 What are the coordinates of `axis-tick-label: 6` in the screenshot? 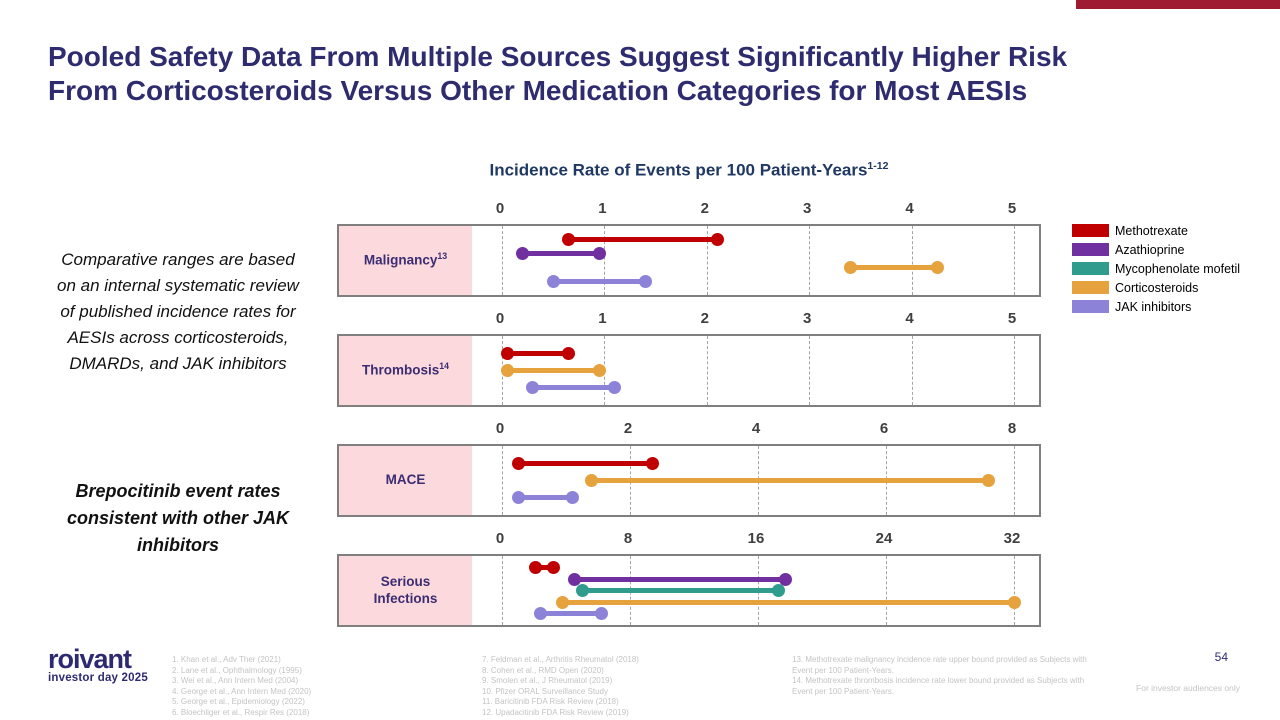 It's located at (884, 428).